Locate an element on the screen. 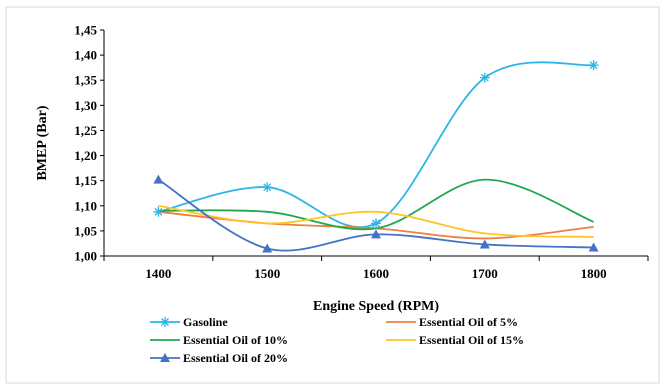  y-tick-label: 1,25 is located at coordinates (85, 130).